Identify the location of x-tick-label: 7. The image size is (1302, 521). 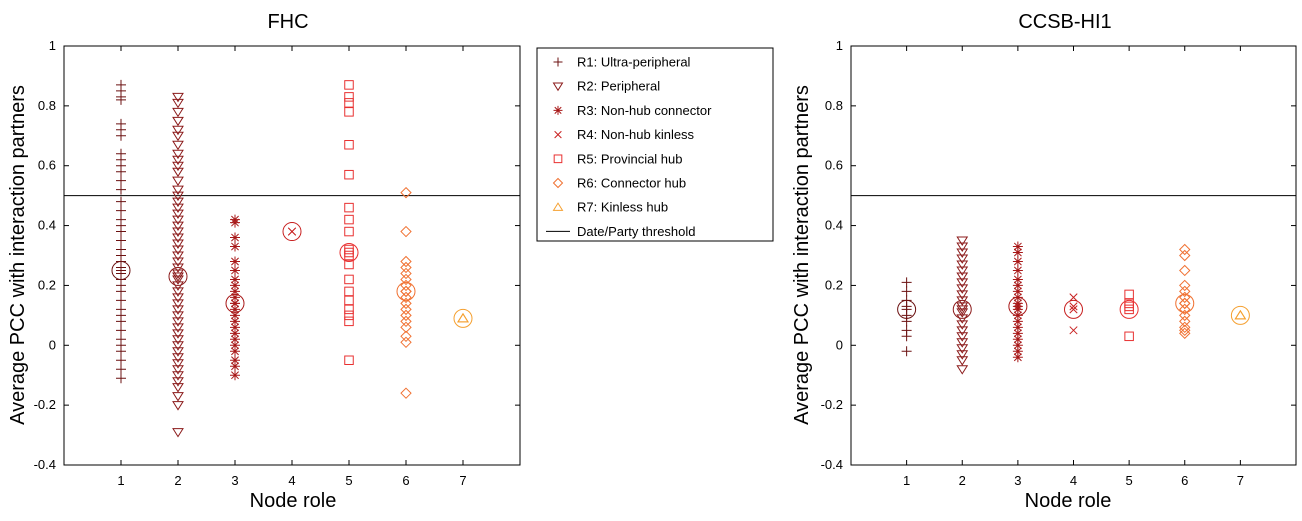
(462, 480).